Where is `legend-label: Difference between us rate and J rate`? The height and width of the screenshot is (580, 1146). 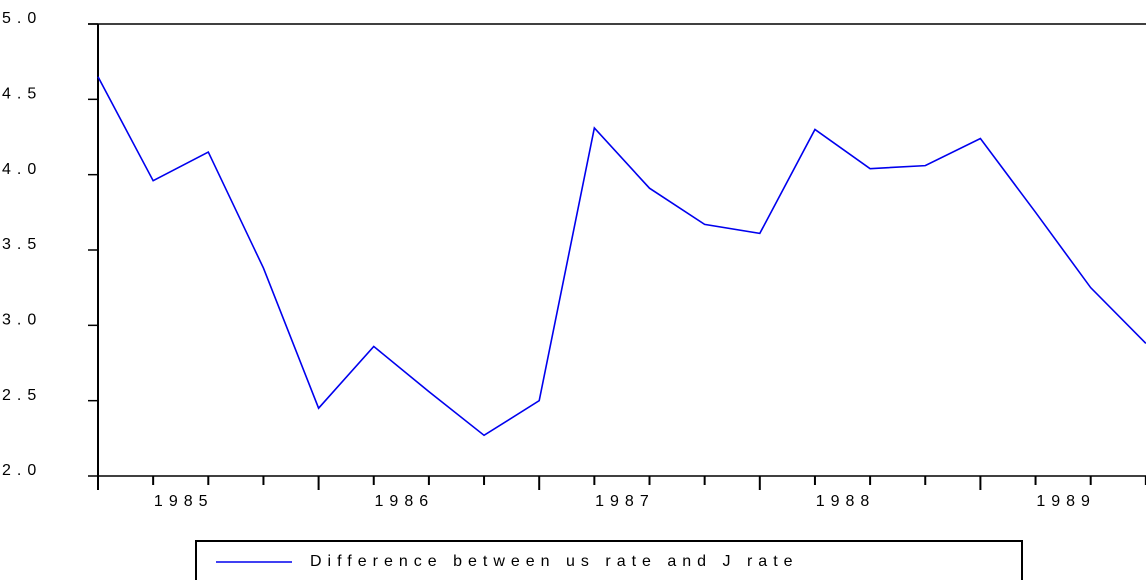
legend-label: Difference between us rate and J rate is located at coordinates (554, 561).